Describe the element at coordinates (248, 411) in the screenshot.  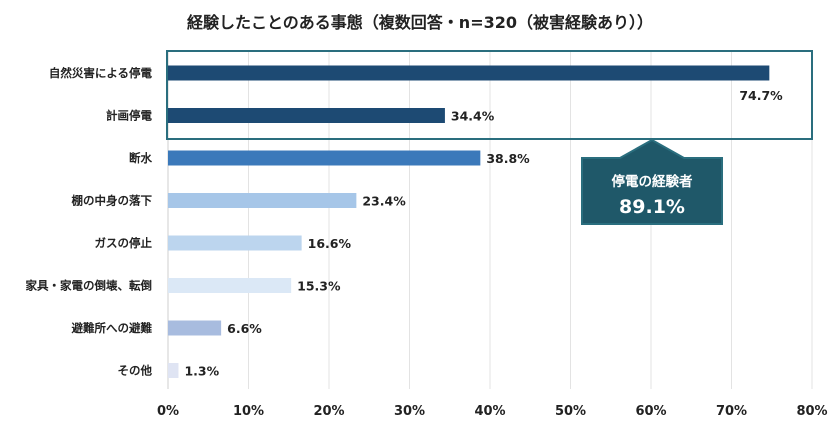
I see `x-tick-label: 10%` at that location.